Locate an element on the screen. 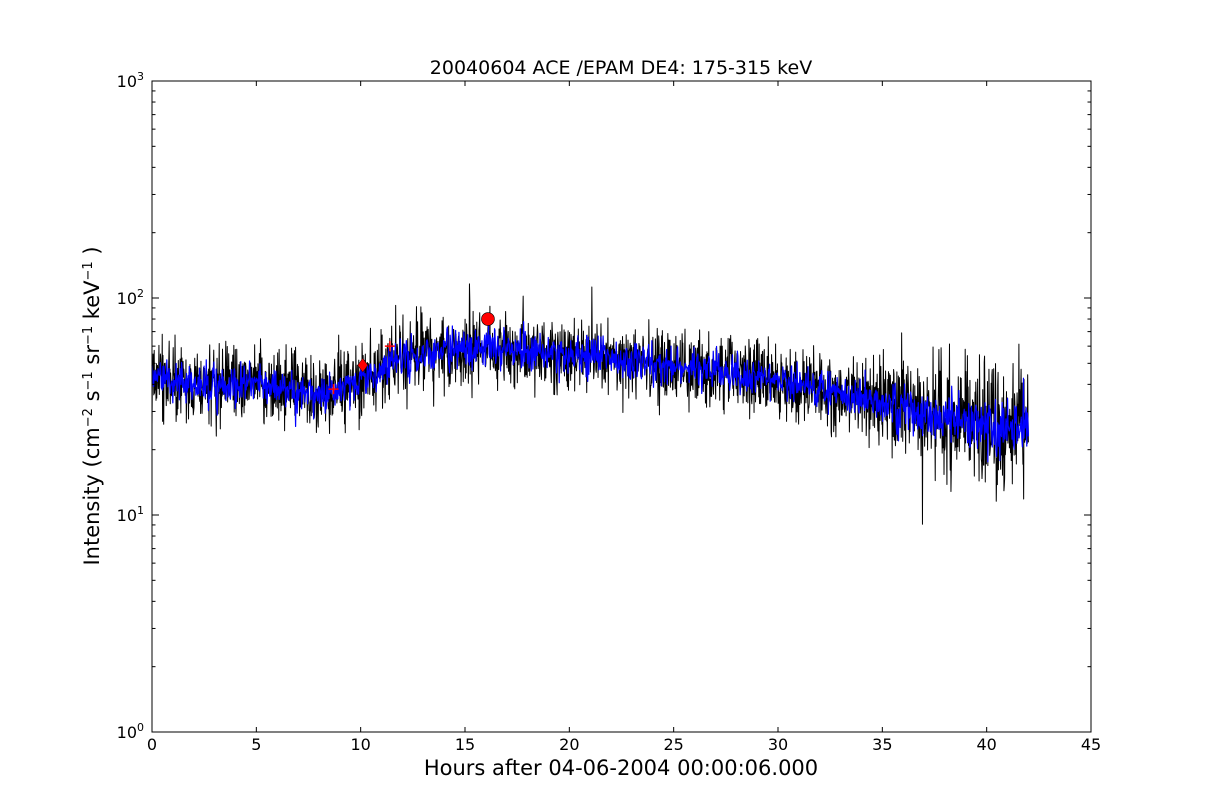 This screenshot has width=1212, height=812. y-tick-label: 10⁰ is located at coordinates (130, 731).